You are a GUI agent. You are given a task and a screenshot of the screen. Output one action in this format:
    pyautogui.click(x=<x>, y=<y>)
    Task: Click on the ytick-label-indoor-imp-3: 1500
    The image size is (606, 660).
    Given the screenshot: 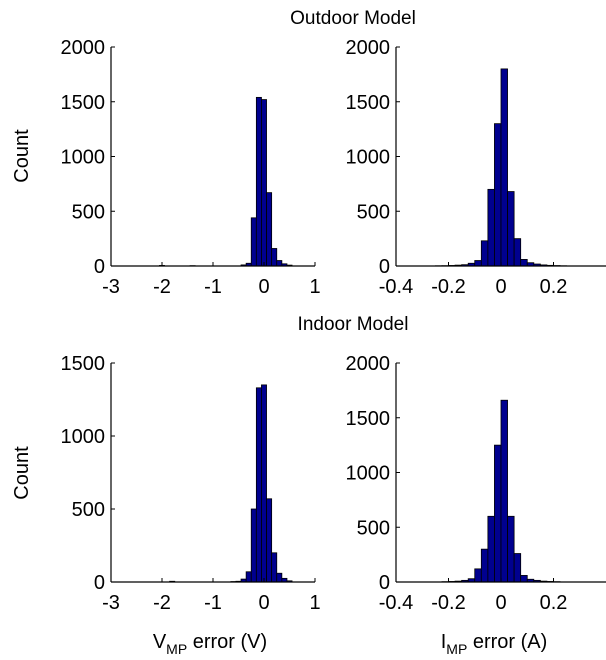 What is the action you would take?
    pyautogui.click(x=368, y=419)
    